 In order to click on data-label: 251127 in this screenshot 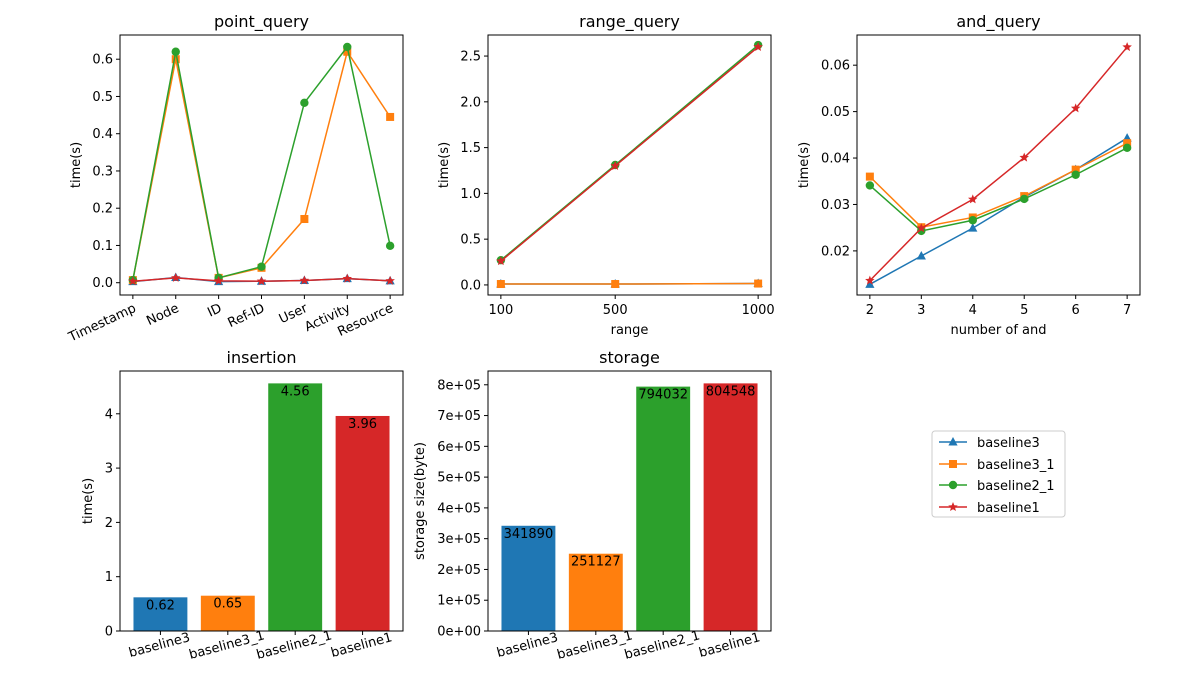, I will do `click(596, 562)`.